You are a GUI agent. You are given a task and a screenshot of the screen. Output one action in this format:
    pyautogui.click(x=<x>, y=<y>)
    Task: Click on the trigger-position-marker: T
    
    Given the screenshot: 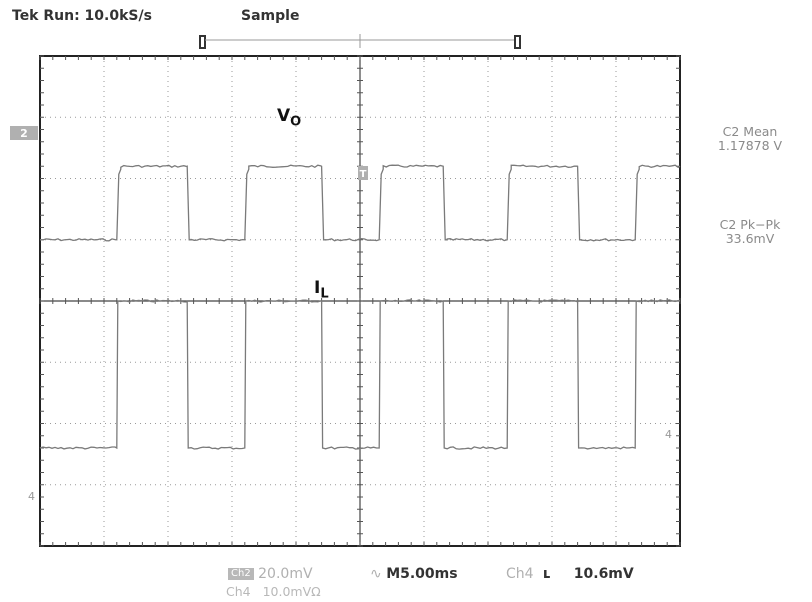 What is the action you would take?
    pyautogui.click(x=363, y=173)
    